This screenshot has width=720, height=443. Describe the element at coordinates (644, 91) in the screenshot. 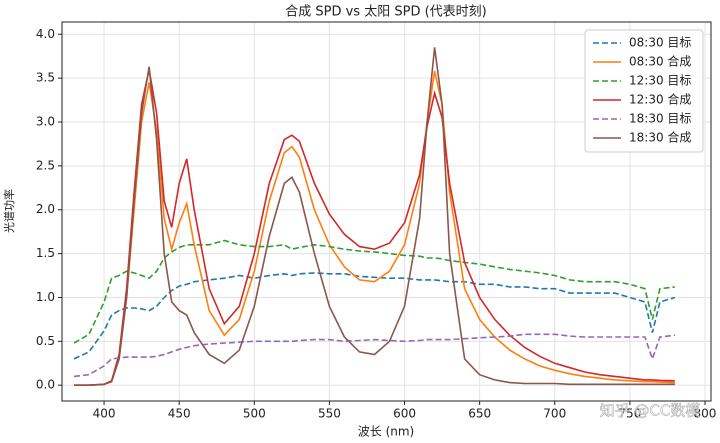

I see `legend-box` at that location.